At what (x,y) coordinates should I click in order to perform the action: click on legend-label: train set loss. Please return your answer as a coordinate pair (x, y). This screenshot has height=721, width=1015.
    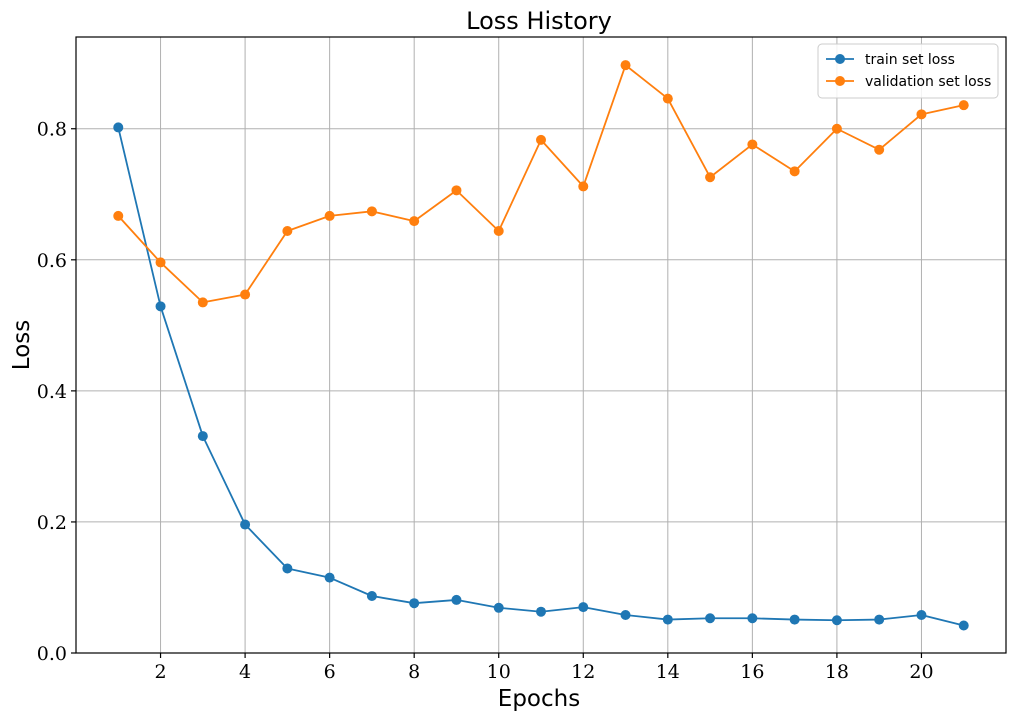
    Looking at the image, I should click on (910, 60).